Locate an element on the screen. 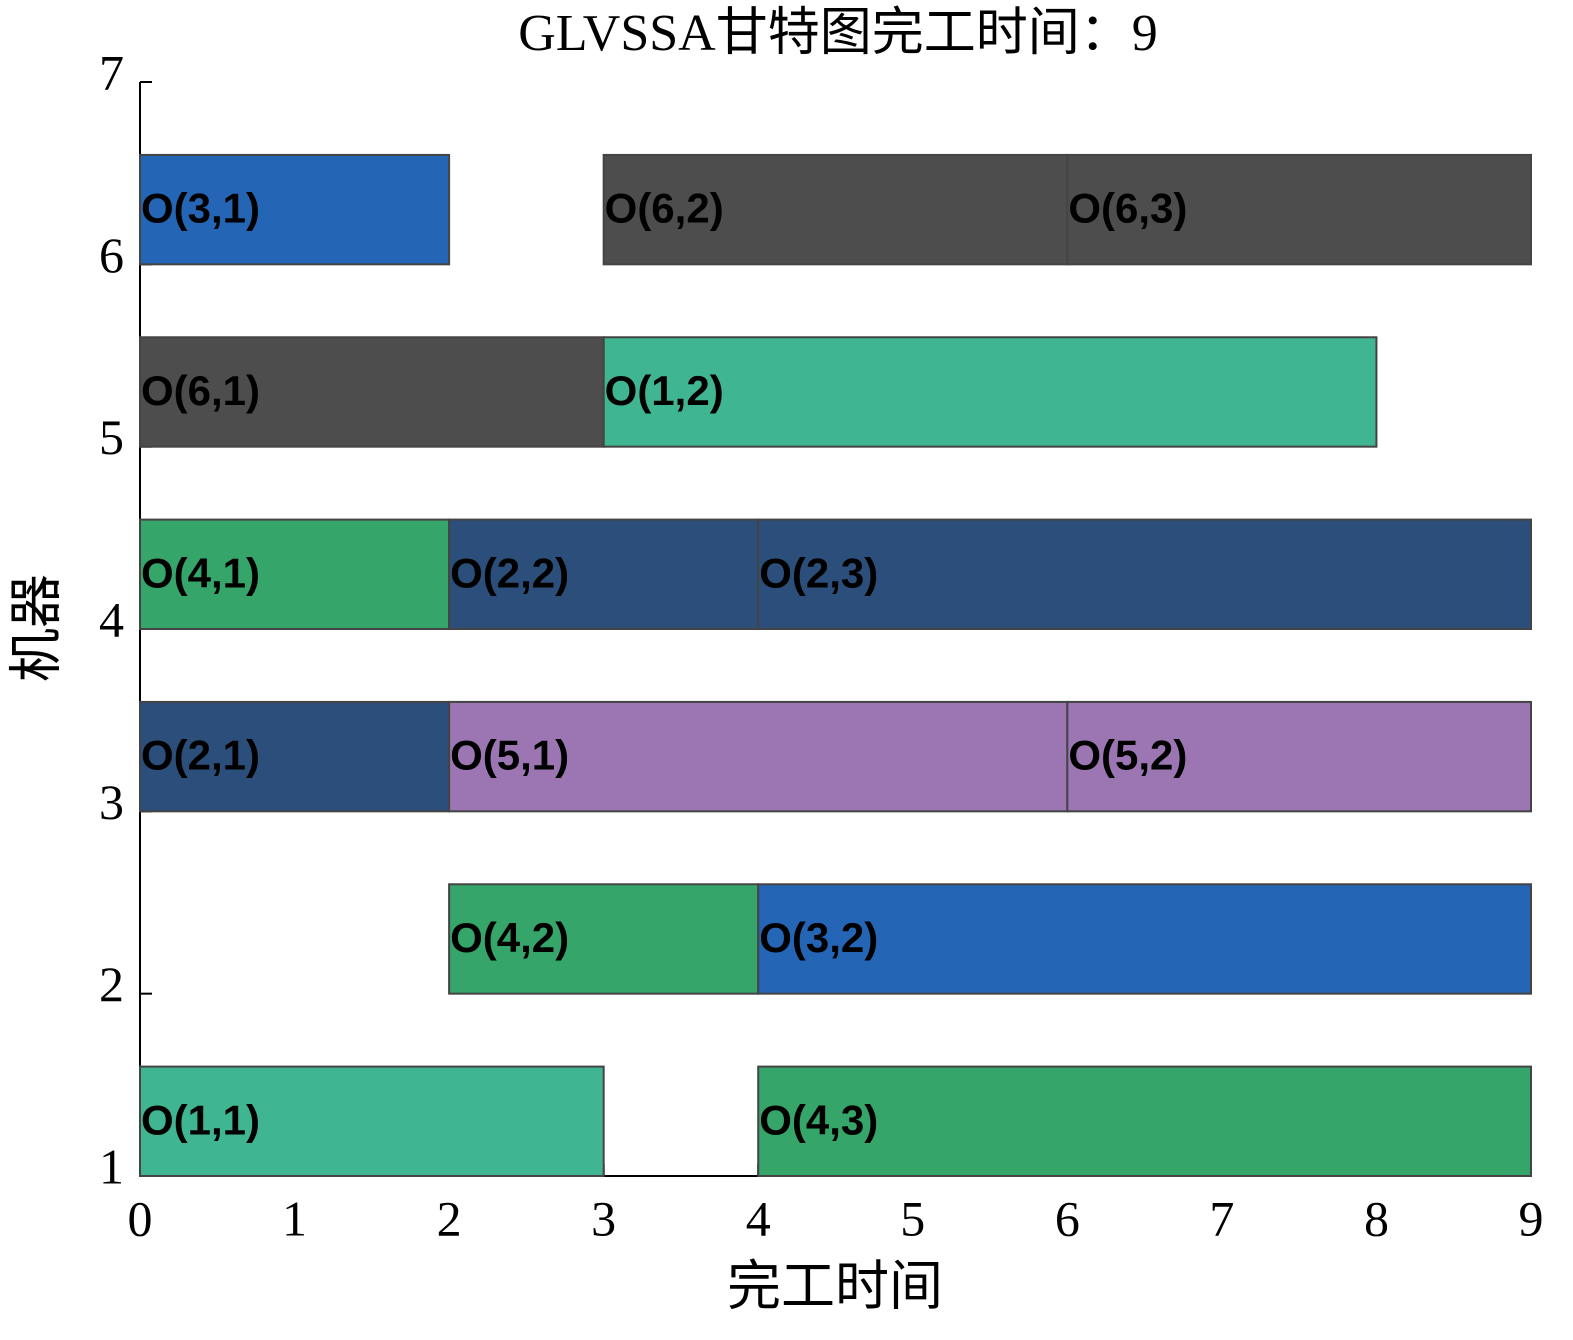 The height and width of the screenshot is (1340, 1573). task-label: O(2,1) is located at coordinates (200, 755).